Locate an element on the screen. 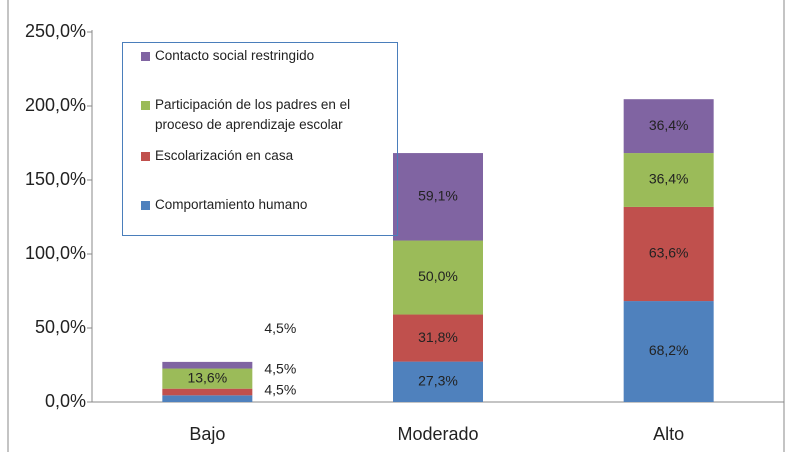 The width and height of the screenshot is (790, 452). y-tick-label: 50,0% is located at coordinates (60, 327).